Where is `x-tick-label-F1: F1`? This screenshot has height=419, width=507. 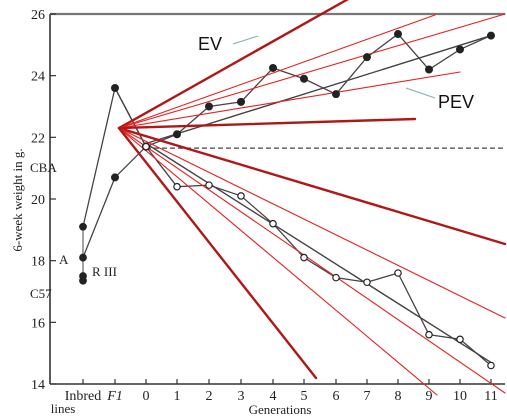
x-tick-label-F1: F1 is located at coordinates (114, 396).